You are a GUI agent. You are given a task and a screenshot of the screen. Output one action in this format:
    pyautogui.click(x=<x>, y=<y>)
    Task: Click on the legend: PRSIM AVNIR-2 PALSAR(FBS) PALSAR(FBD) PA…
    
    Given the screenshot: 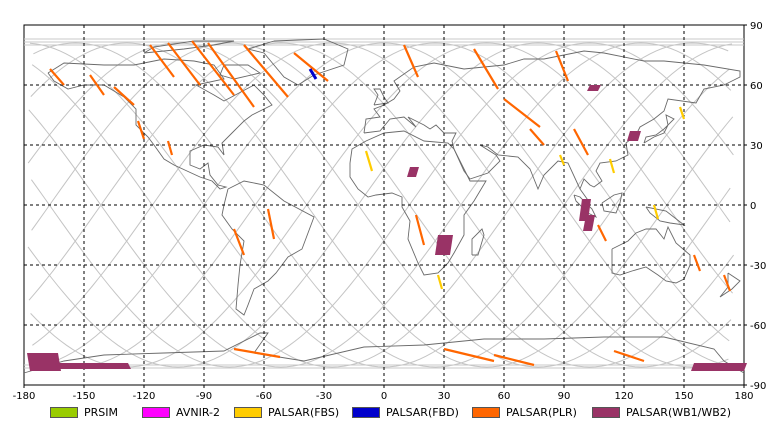 What is the action you would take?
    pyautogui.click(x=385, y=414)
    